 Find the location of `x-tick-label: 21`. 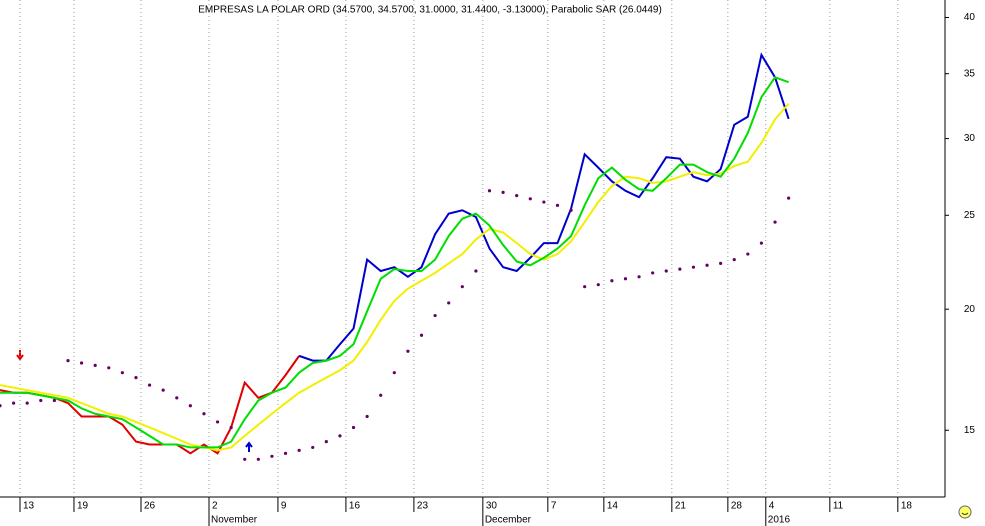

x-tick-label: 21 is located at coordinates (681, 506).